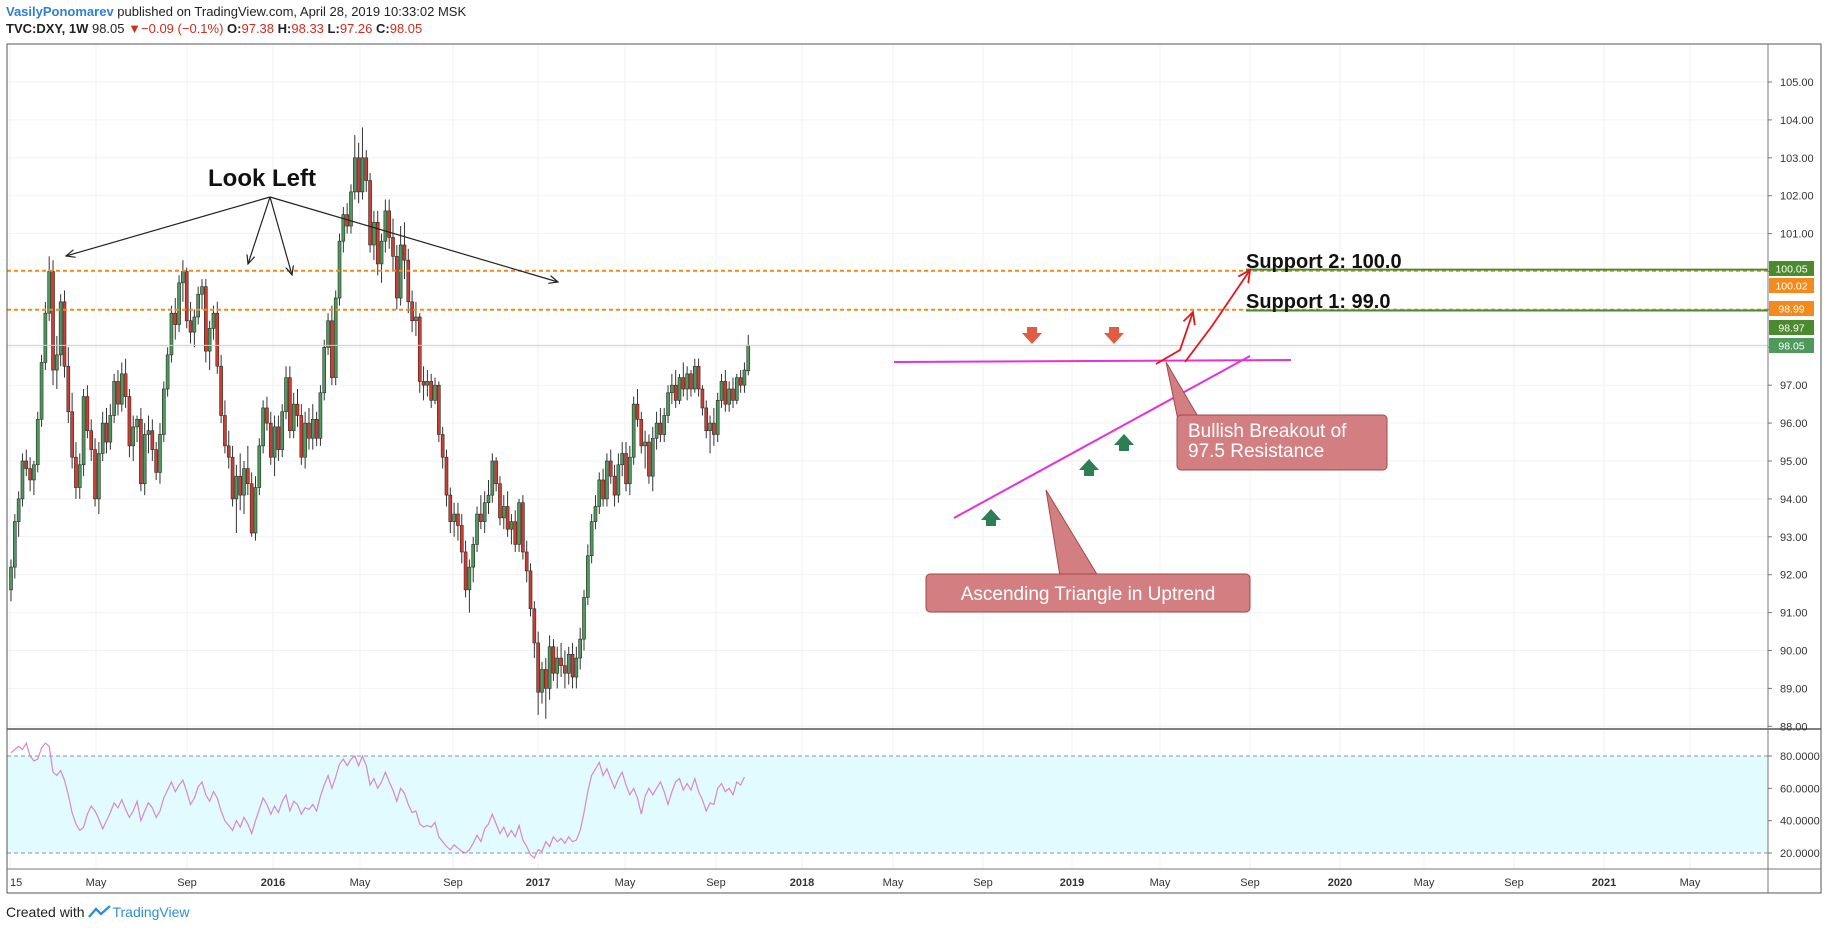  Describe the element at coordinates (1794, 386) in the screenshot. I see `y-tick-label: 97.00` at that location.